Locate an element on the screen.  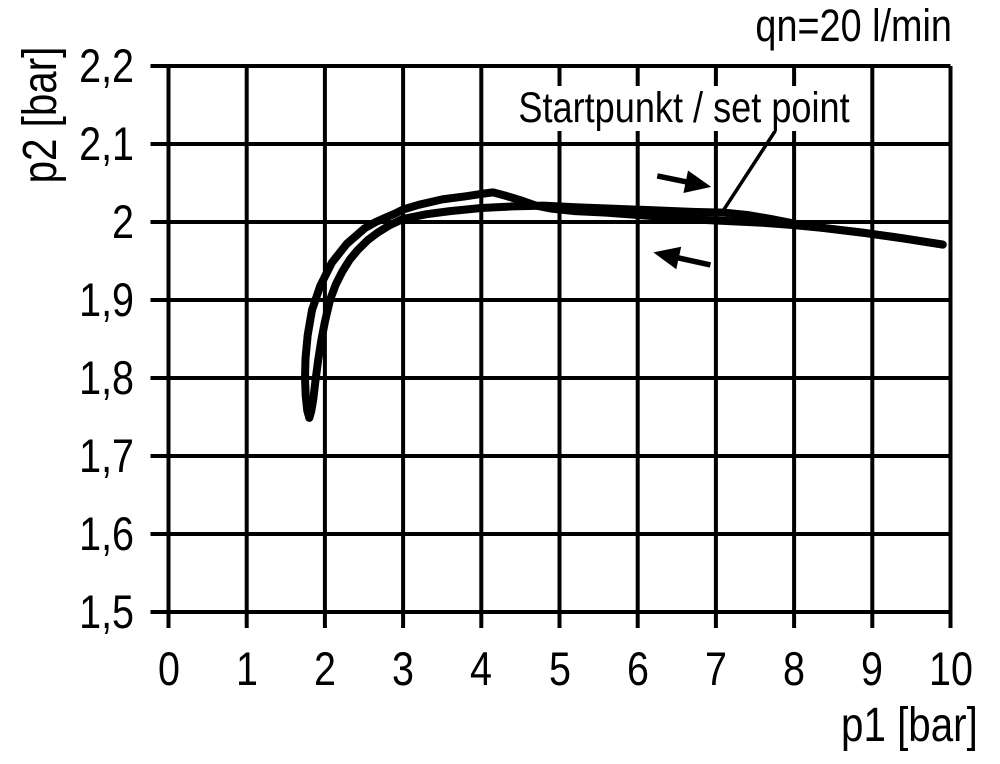
y-tick-label: 2,1 is located at coordinates (106, 143).